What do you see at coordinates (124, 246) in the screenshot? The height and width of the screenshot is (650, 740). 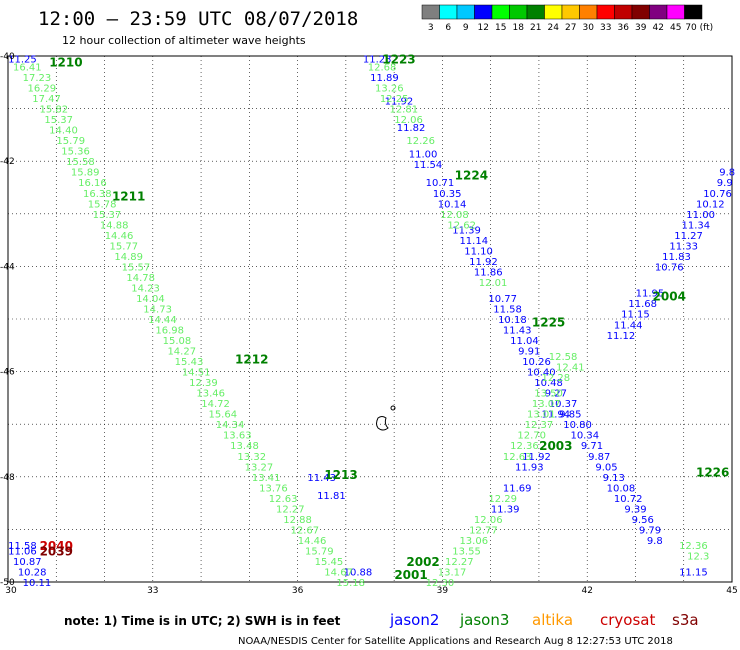 I see `jason3-wave-height: 15.77` at bounding box center [124, 246].